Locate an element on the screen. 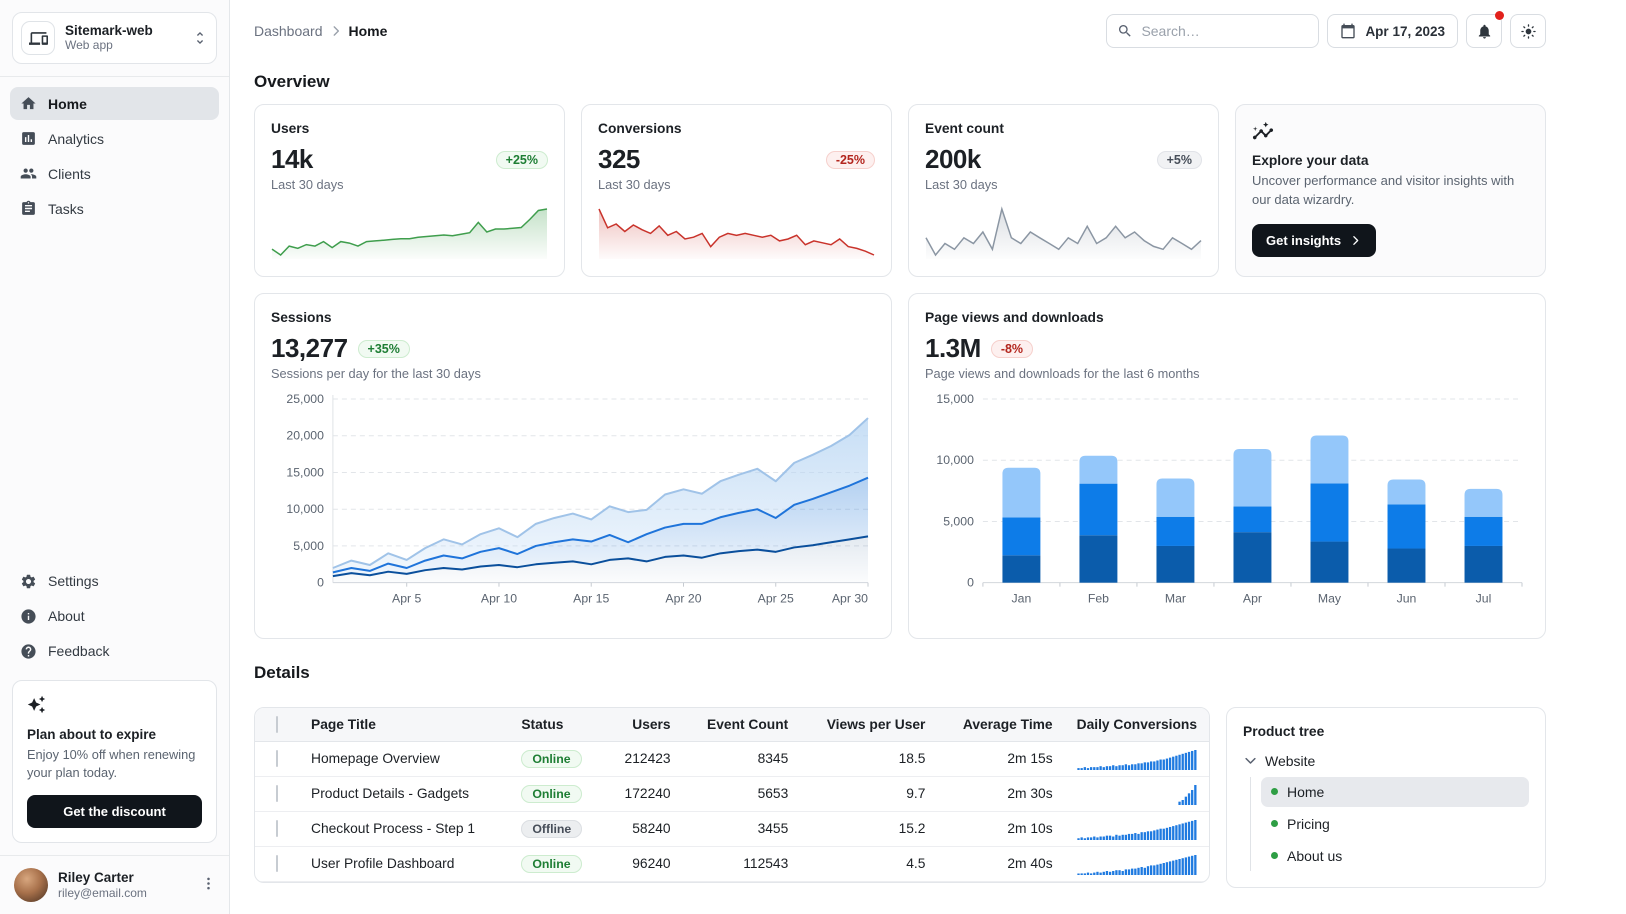 This screenshot has width=1626, height=914. stat-value: 14k is located at coordinates (292, 159).